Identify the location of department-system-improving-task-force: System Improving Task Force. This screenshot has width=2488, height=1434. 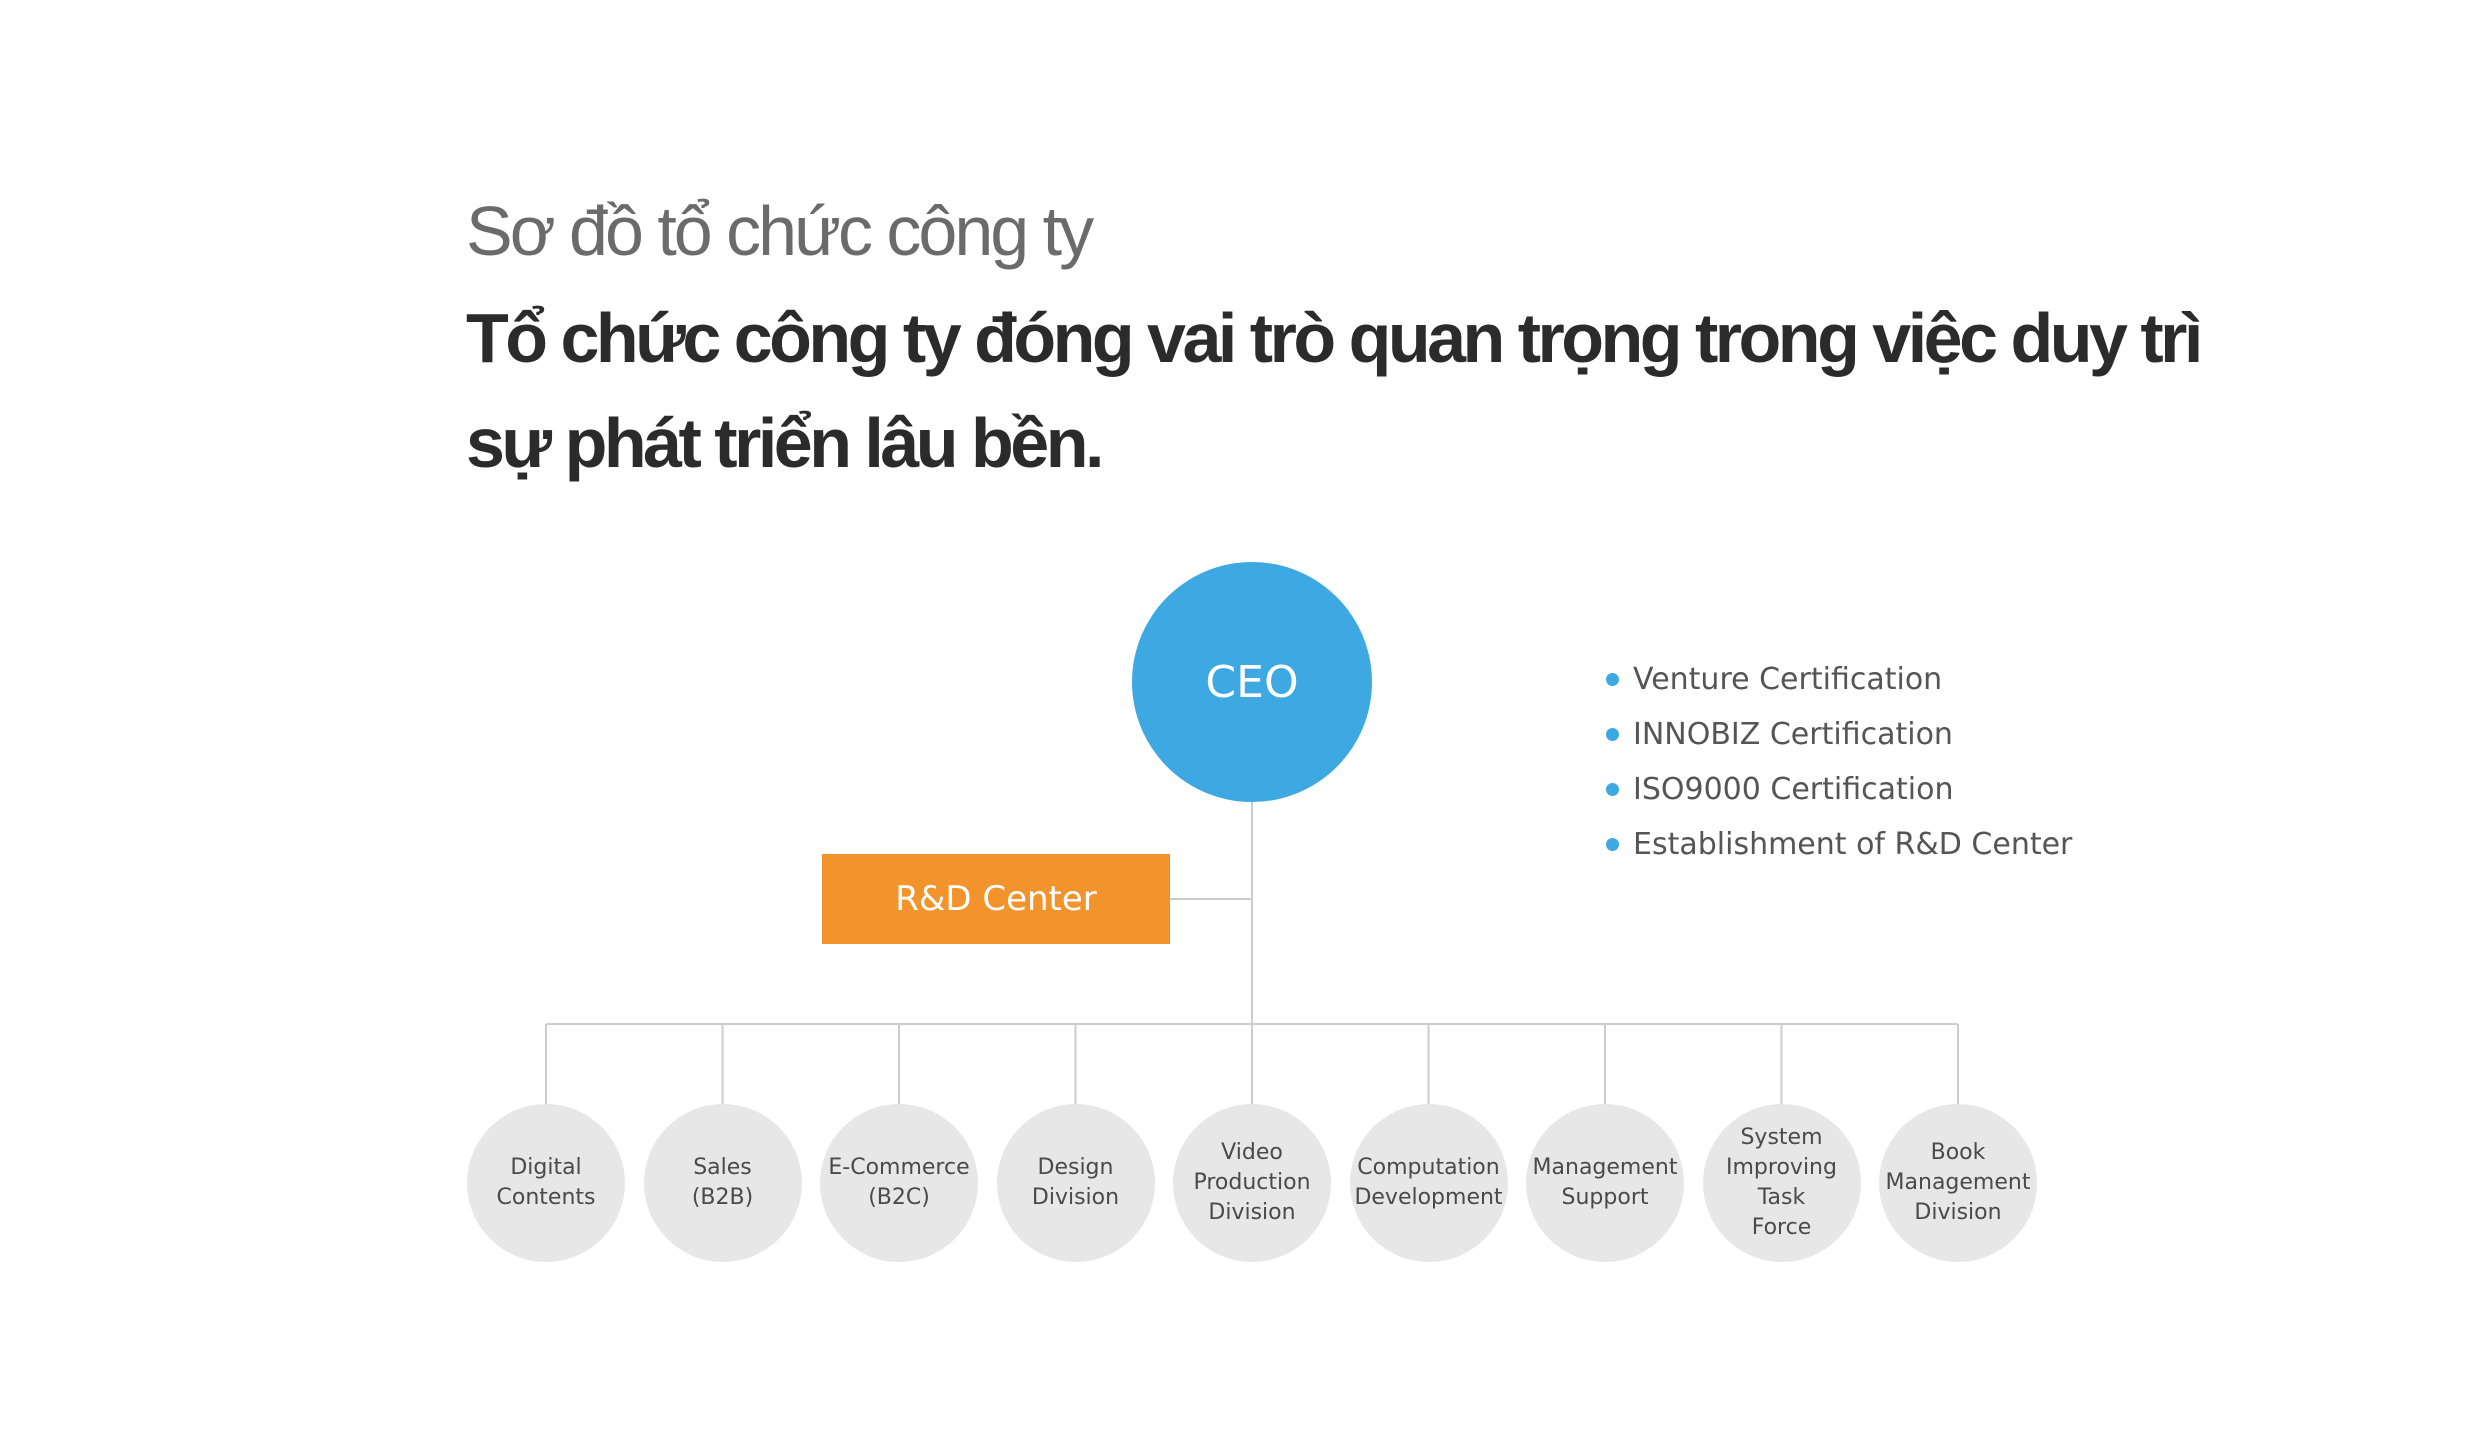
(1781, 1183).